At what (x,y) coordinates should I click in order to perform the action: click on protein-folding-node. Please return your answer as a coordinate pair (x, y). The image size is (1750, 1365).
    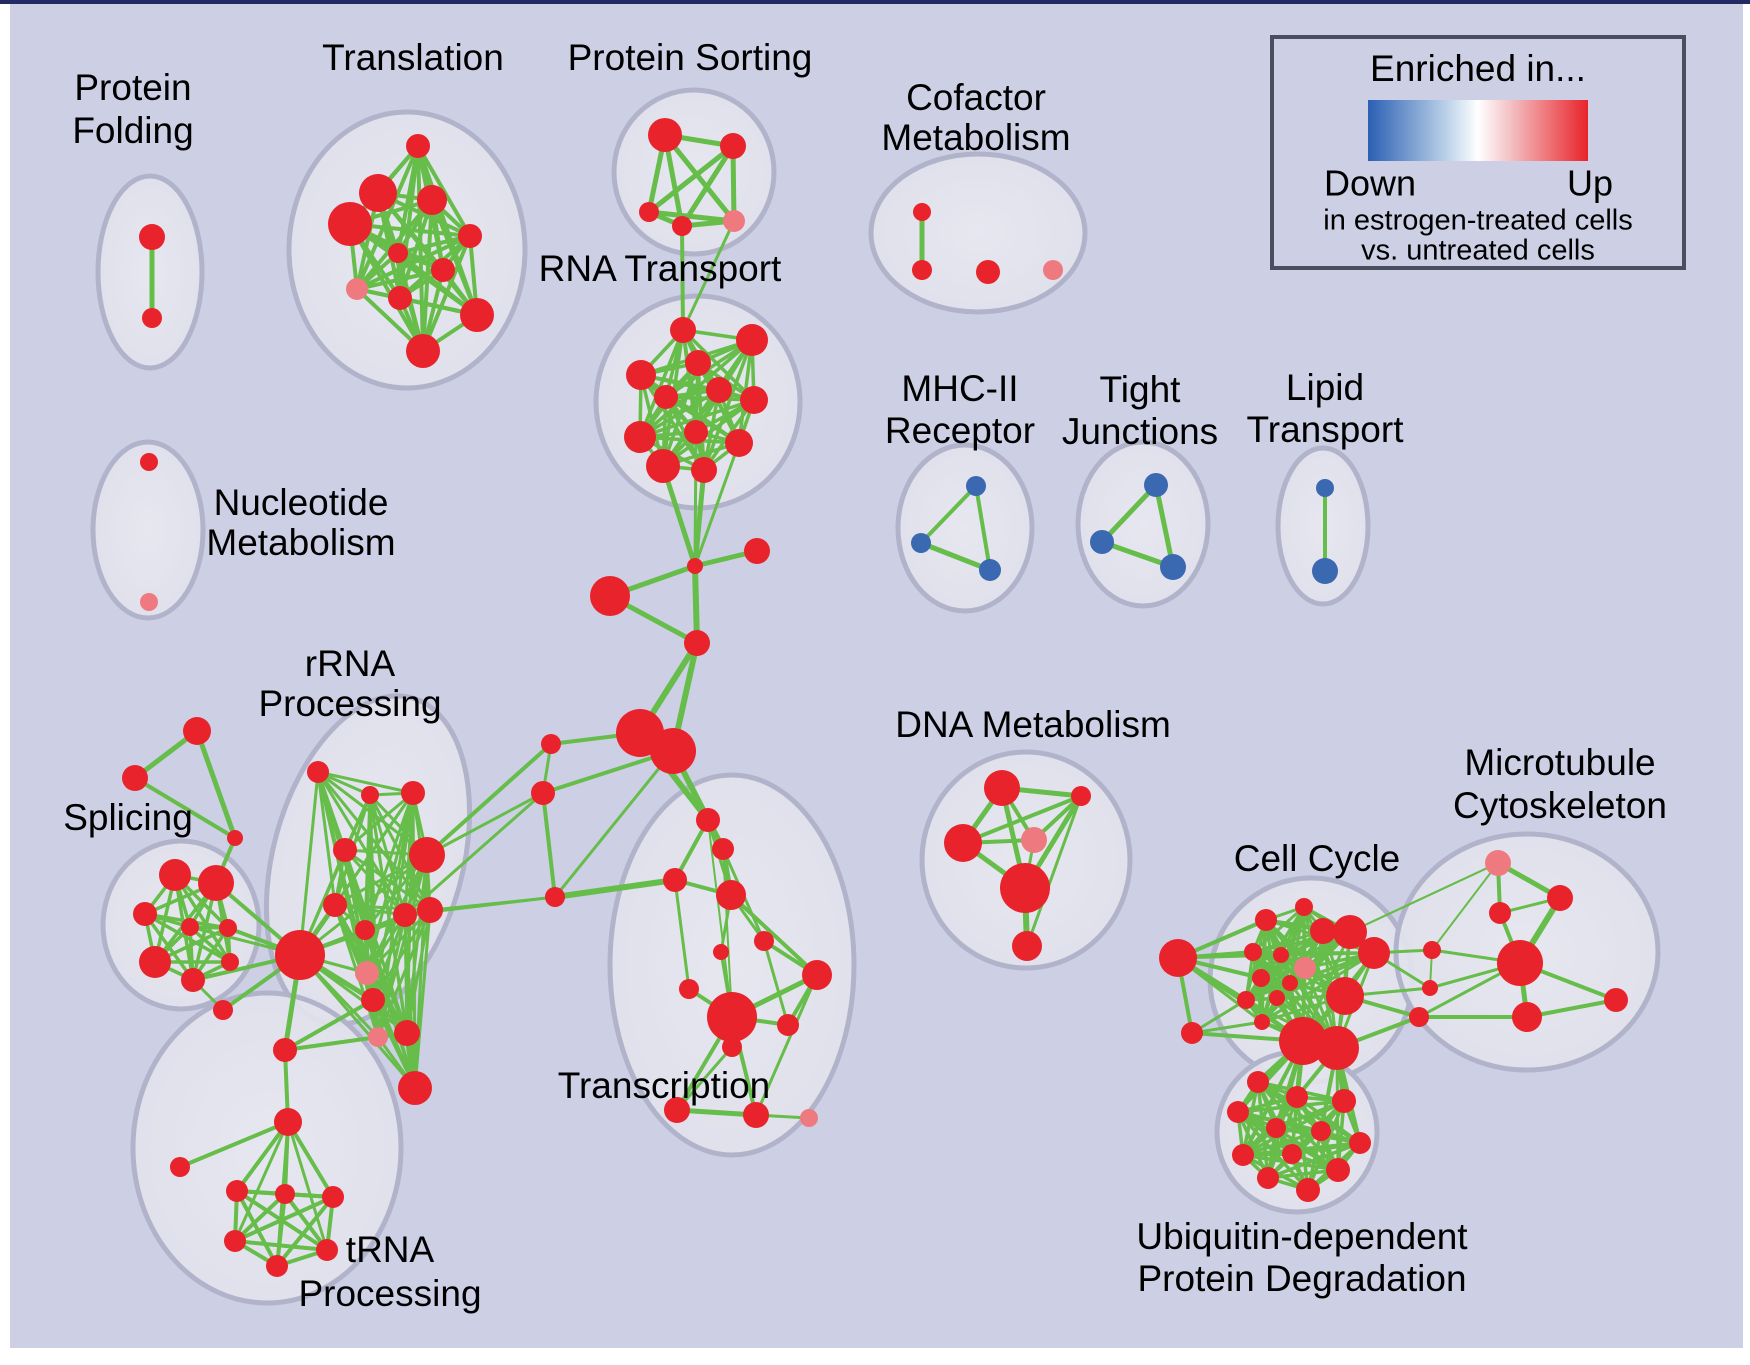
    Looking at the image, I should click on (152, 237).